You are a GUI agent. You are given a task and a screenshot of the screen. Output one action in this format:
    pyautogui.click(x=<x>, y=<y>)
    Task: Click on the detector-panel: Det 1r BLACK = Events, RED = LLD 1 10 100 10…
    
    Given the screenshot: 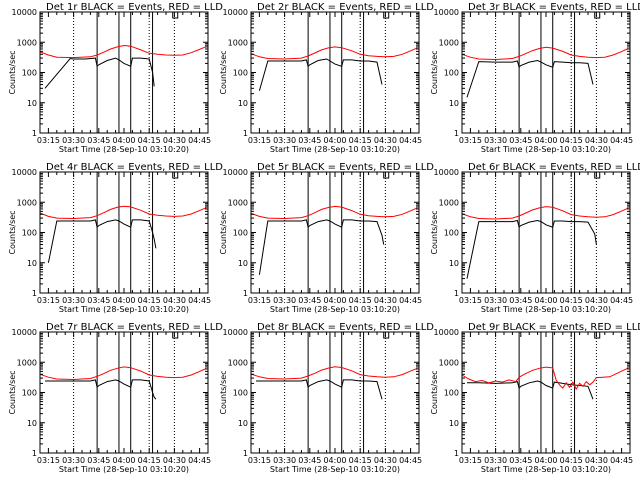 What is the action you would take?
    pyautogui.click(x=115, y=78)
    